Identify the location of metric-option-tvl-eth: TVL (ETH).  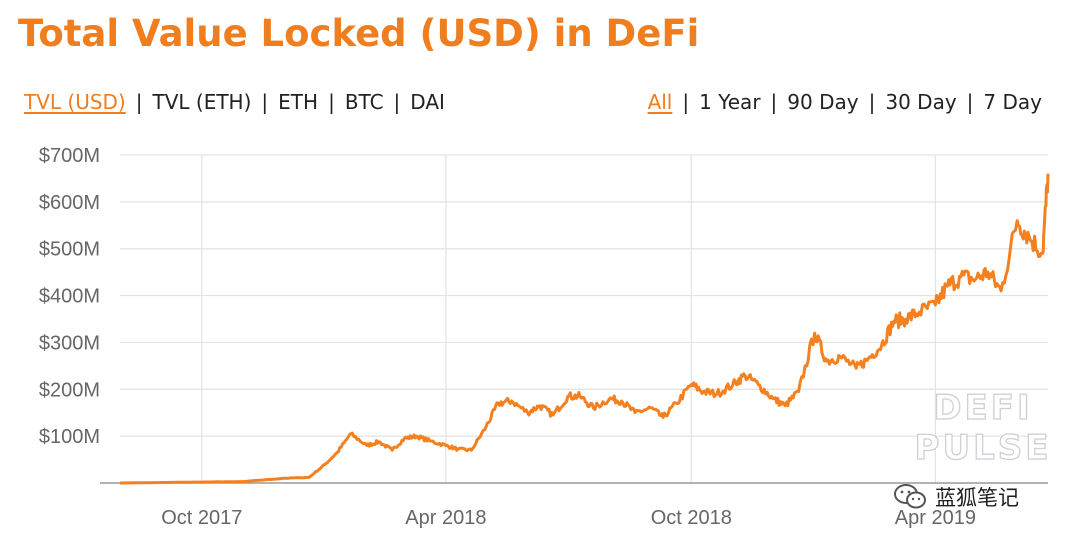
(202, 102).